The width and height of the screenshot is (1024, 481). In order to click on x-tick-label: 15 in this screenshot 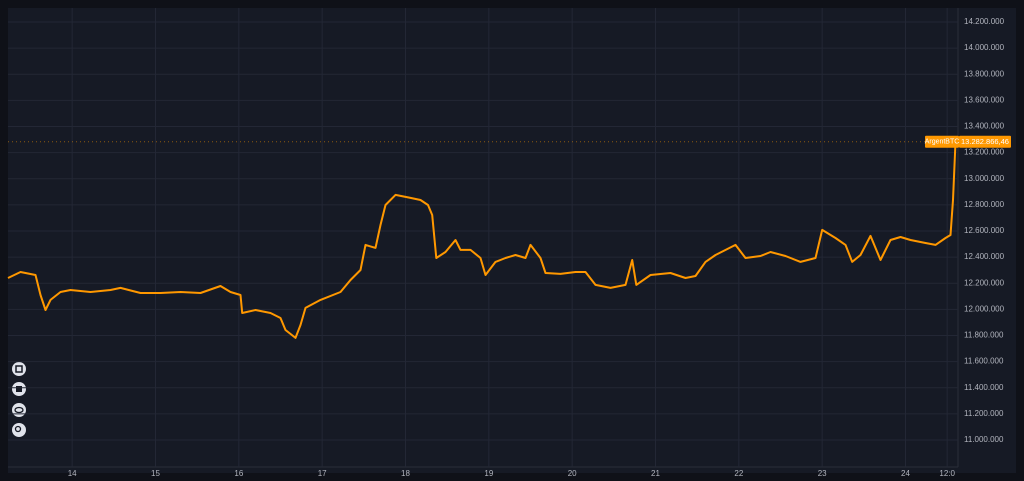, I will do `click(155, 473)`.